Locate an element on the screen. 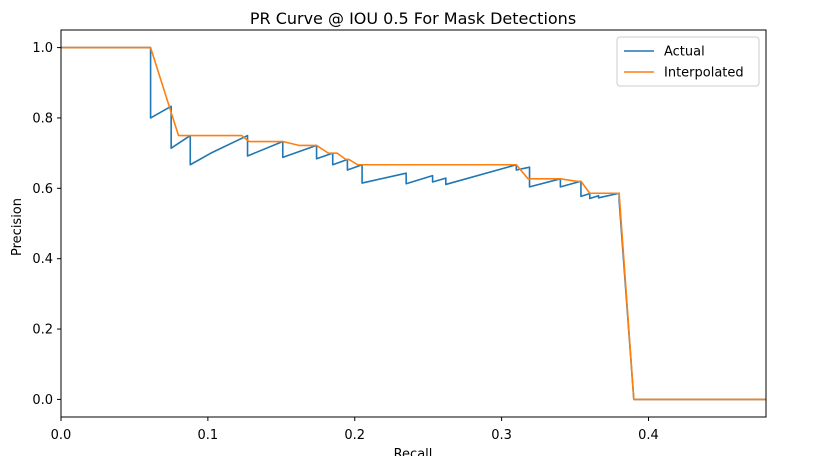 The width and height of the screenshot is (822, 460). x-tick-label: 0.2 is located at coordinates (354, 435).